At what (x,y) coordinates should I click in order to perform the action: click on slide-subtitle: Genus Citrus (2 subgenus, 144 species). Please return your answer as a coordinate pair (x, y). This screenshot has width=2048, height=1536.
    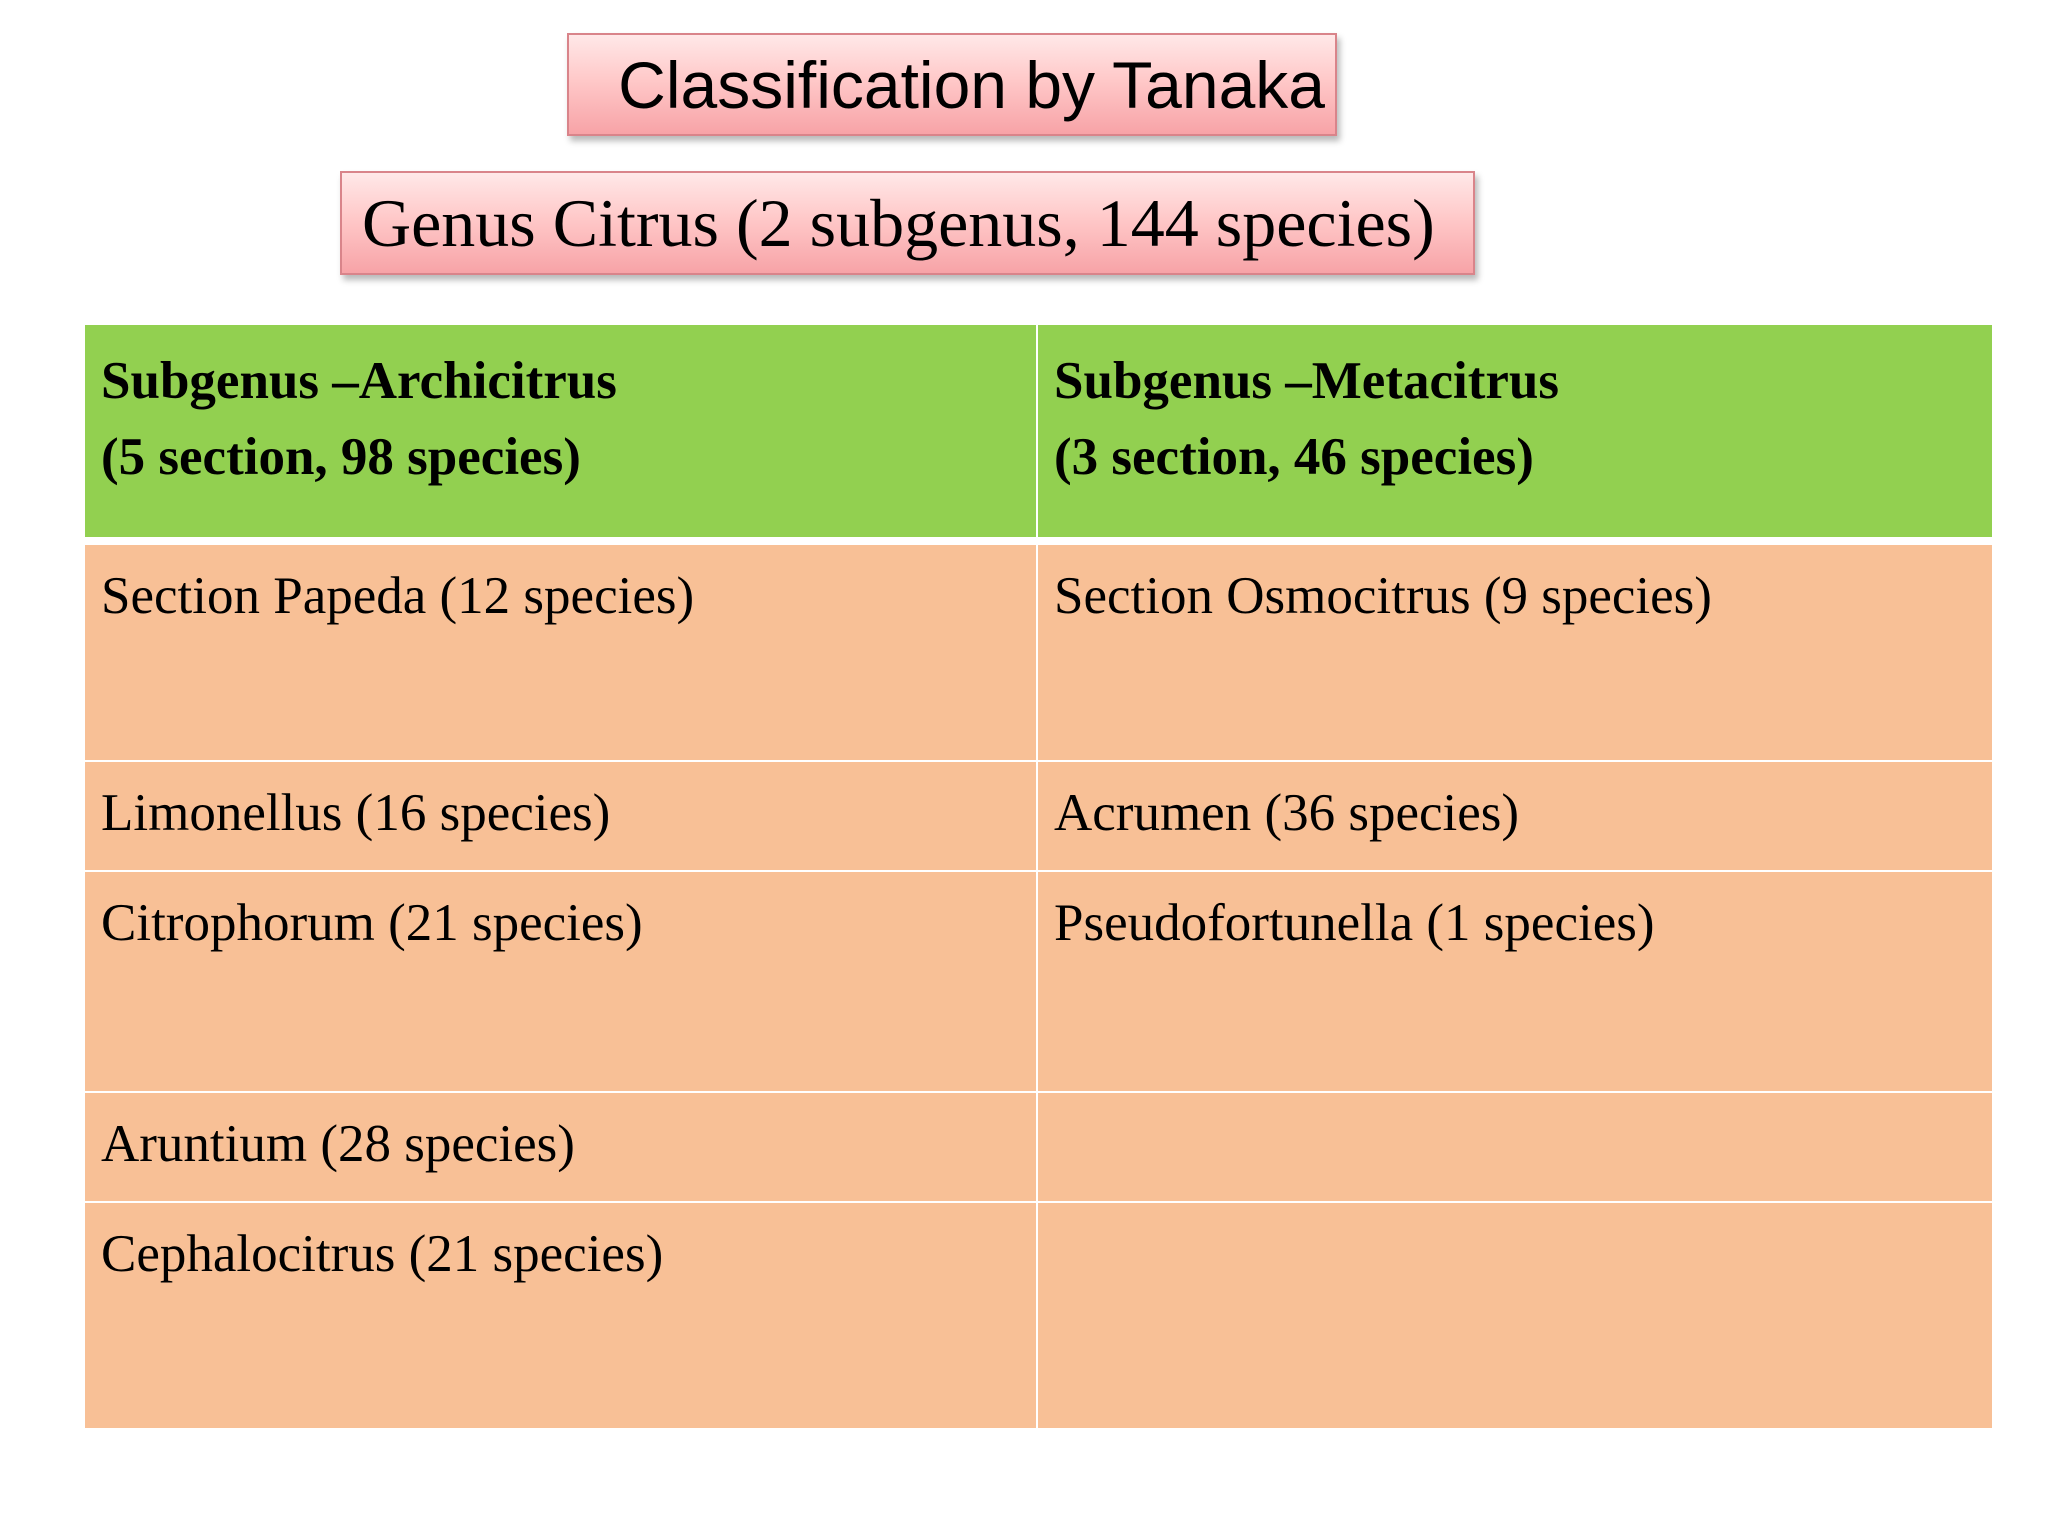
    Looking at the image, I should click on (898, 223).